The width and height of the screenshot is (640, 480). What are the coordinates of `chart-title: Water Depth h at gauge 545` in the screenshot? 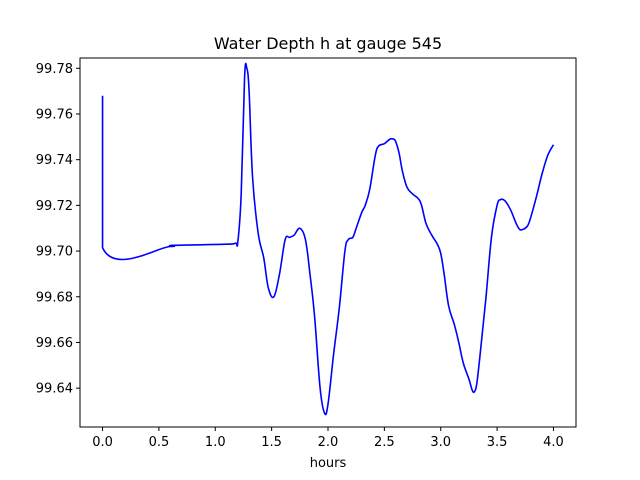 It's located at (328, 43).